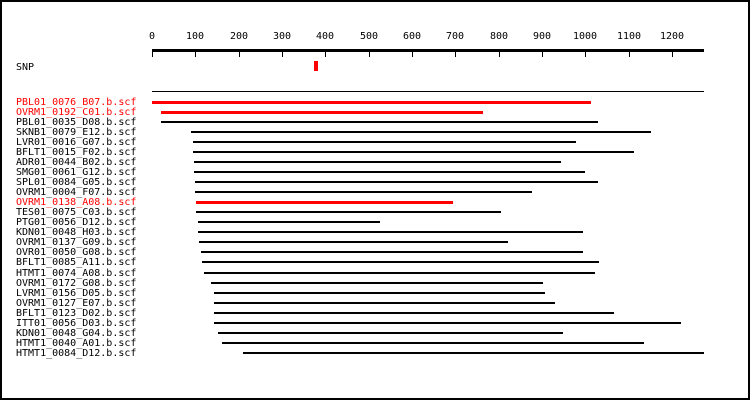 Image resolution: width=750 pixels, height=400 pixels. I want to click on read-label: LVRM1_0156_D05.b.scf, so click(76, 293).